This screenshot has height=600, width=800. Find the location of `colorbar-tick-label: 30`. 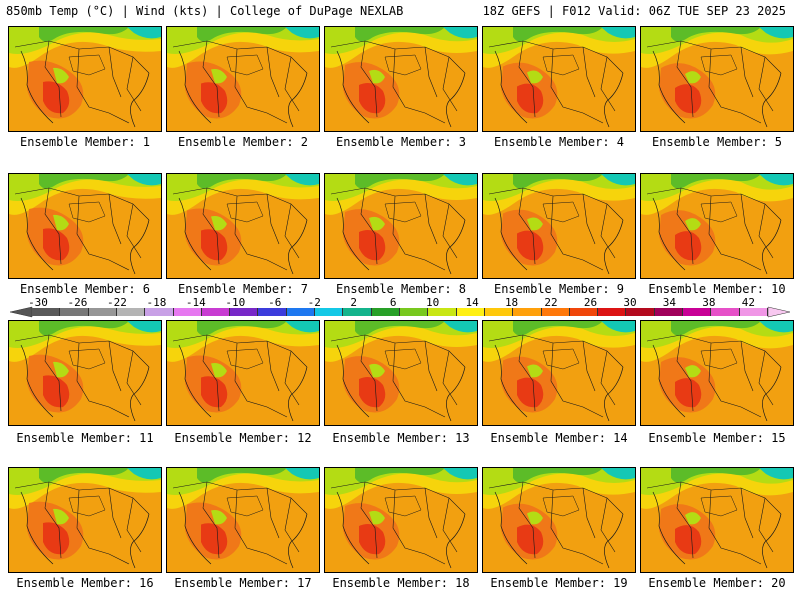

colorbar-tick-label: 30 is located at coordinates (630, 302).